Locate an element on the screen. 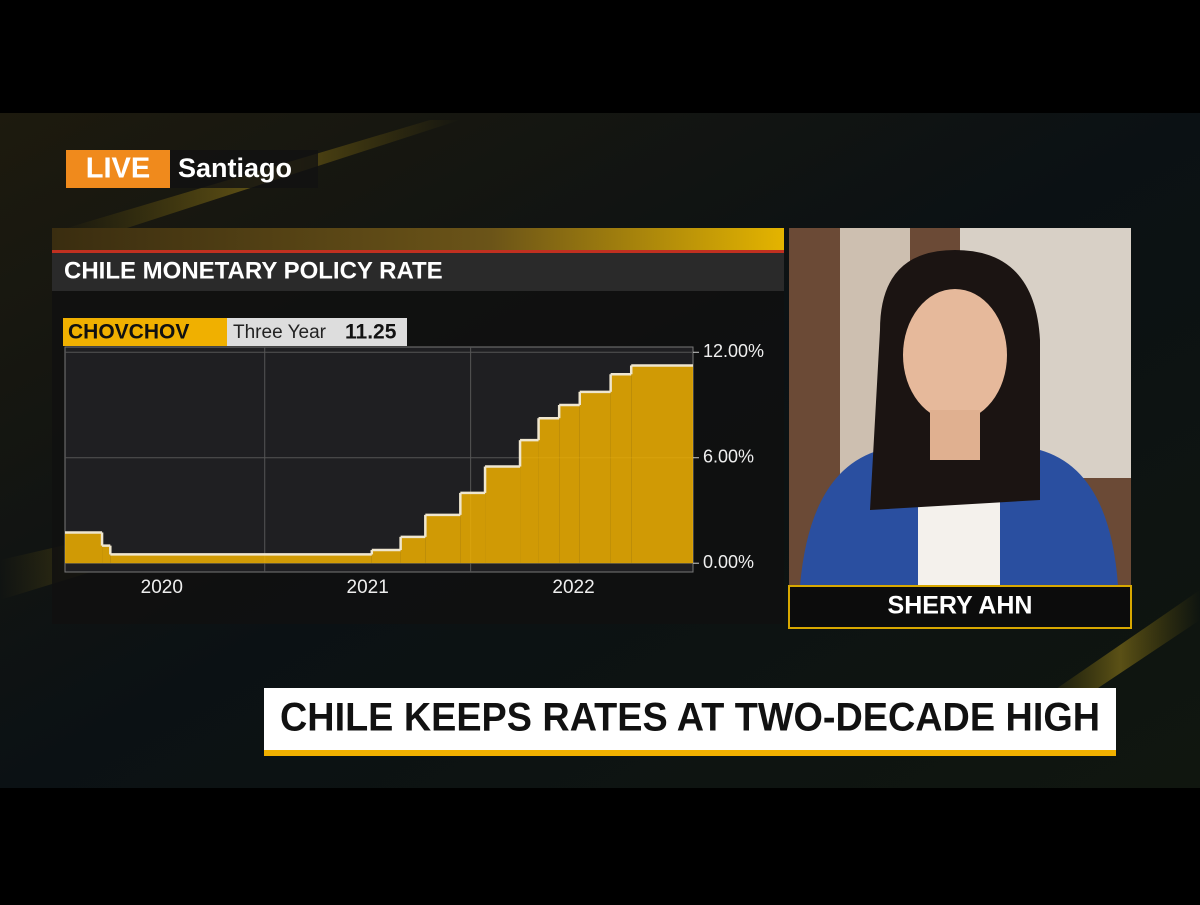  headline-box is located at coordinates (690, 719).